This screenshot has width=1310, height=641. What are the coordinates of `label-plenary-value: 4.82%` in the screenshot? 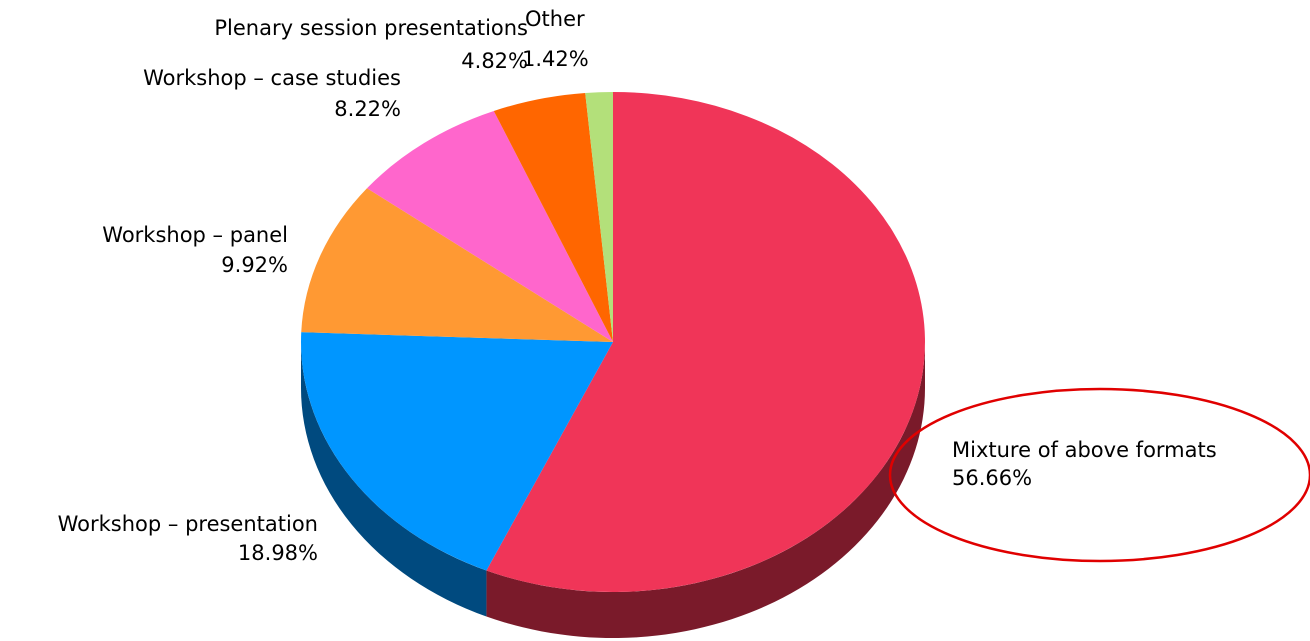 It's located at (494, 61).